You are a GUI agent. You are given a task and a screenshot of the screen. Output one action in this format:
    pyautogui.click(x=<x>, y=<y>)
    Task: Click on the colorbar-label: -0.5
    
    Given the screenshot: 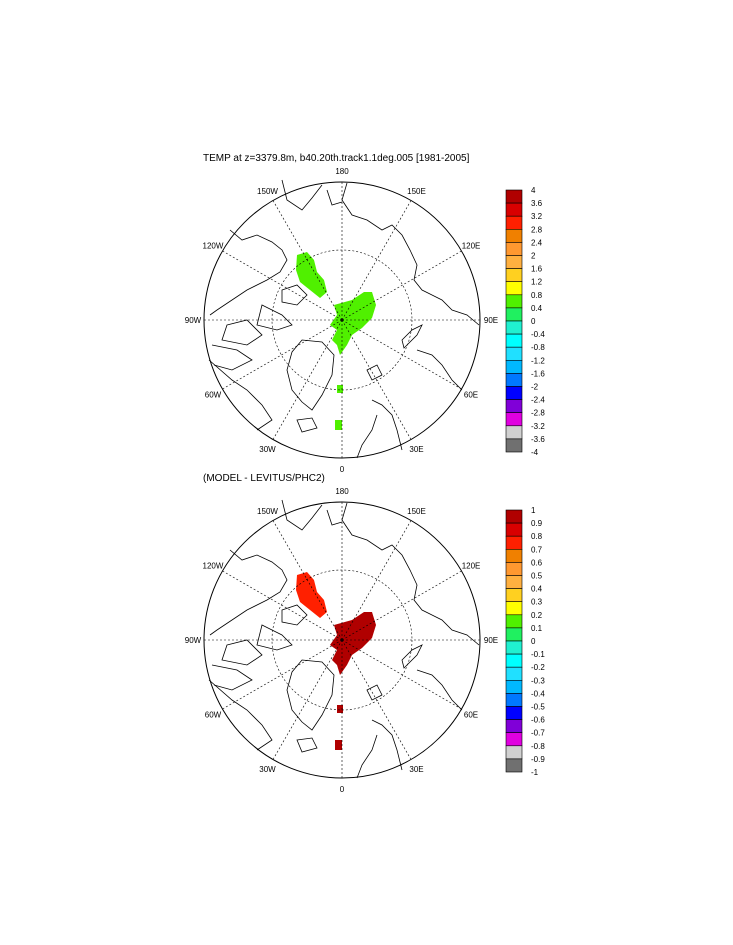 What is the action you would take?
    pyautogui.click(x=538, y=707)
    